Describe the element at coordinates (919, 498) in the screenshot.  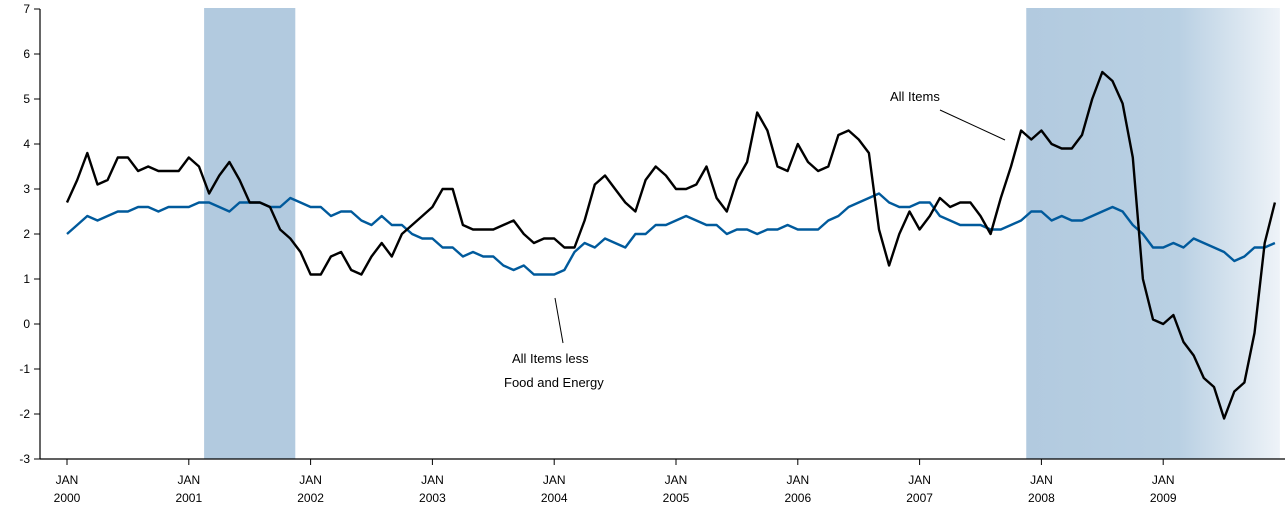
I see `x-tick-year-label: 2007` at that location.